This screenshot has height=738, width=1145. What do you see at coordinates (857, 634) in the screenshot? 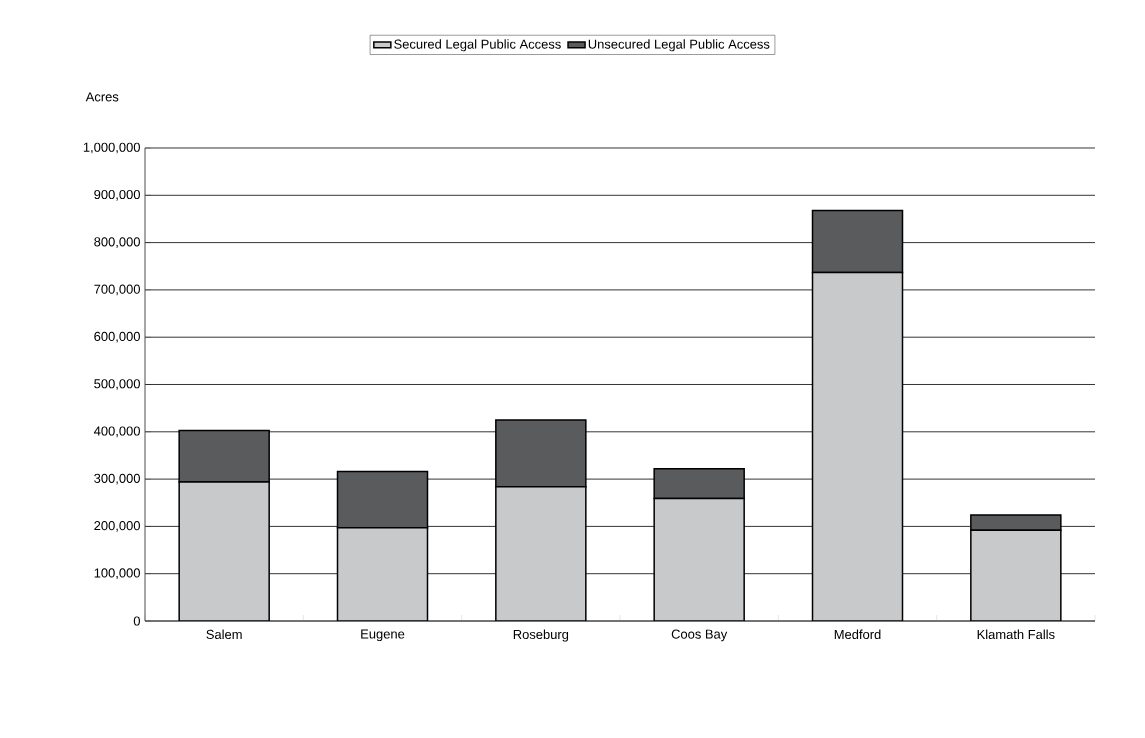
I see `x-tick-label: Medford` at bounding box center [857, 634].